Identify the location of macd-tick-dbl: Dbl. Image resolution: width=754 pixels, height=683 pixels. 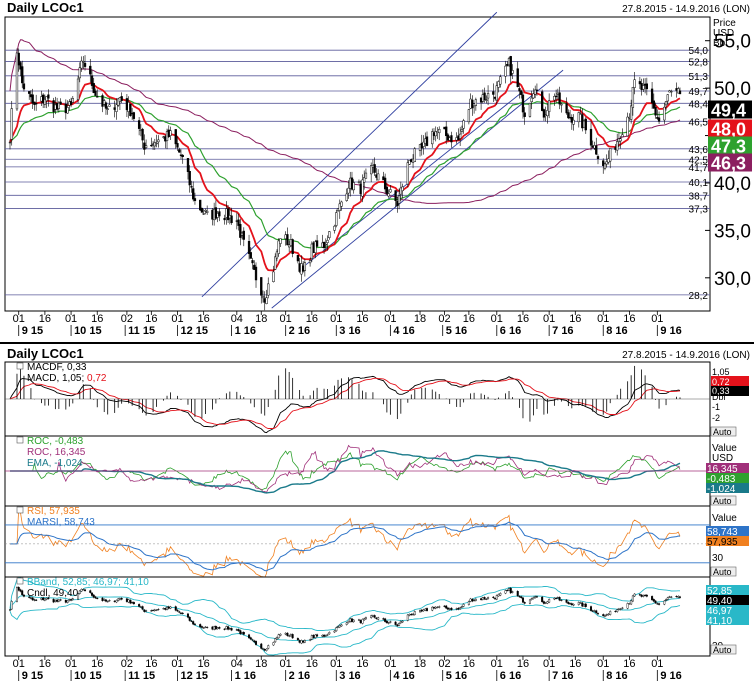
(719, 397).